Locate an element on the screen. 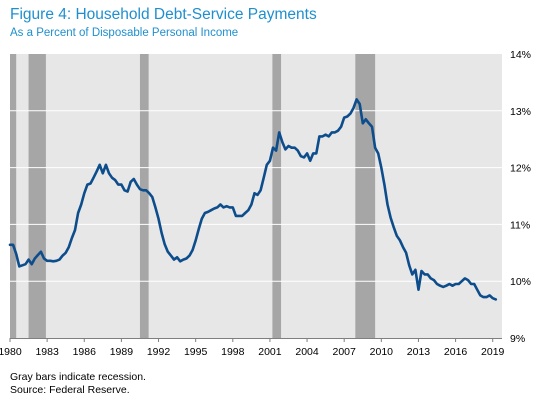 This screenshot has width=536, height=402. x-tick-label: 1998 is located at coordinates (233, 352).